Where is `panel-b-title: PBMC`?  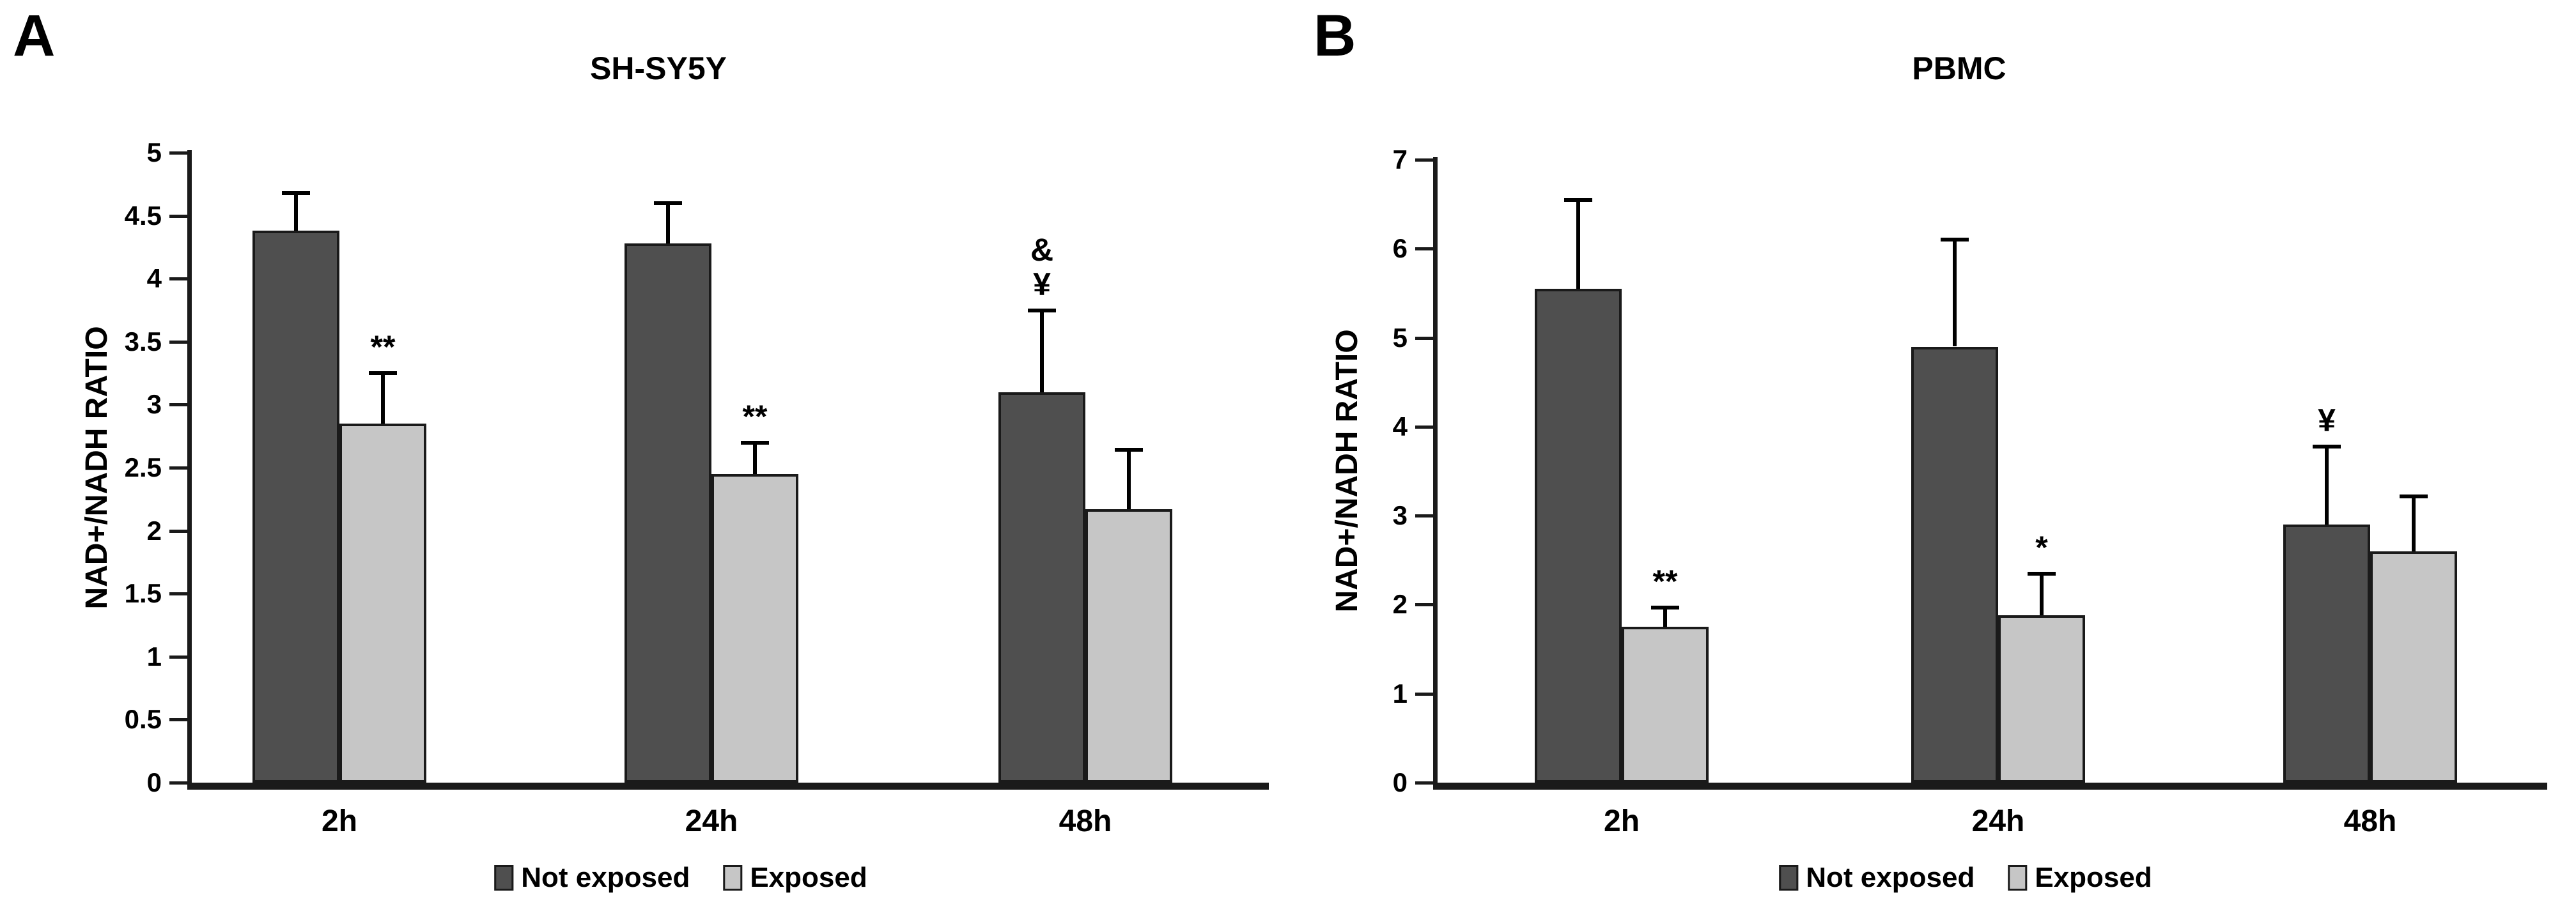
panel-b-title: PBMC is located at coordinates (1959, 68).